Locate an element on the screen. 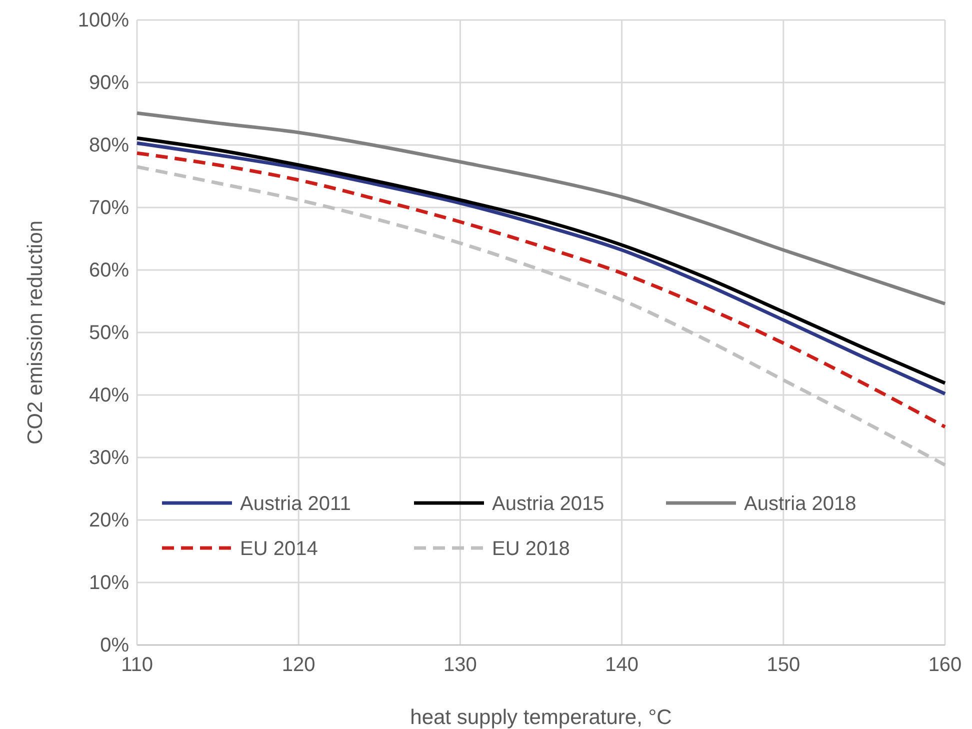 The width and height of the screenshot is (972, 729). y-tick-label: 40% is located at coordinates (109, 395).